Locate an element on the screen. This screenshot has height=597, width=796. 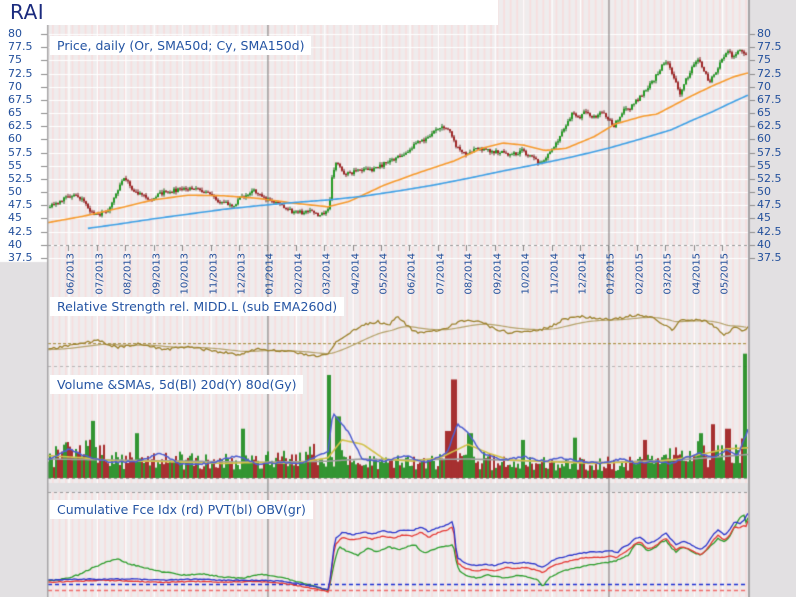
price-tick-label-left: 60 is located at coordinates (15, 139).